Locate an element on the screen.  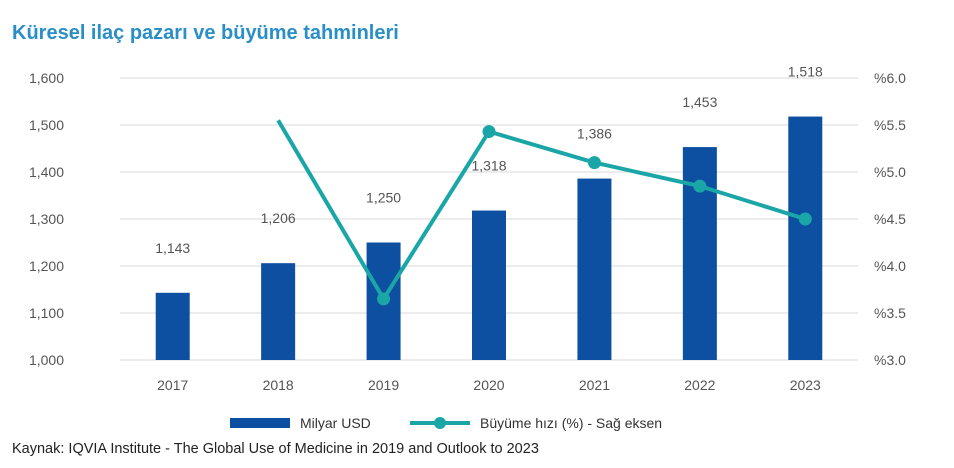
bar-value-label: 1,386 is located at coordinates (594, 134).